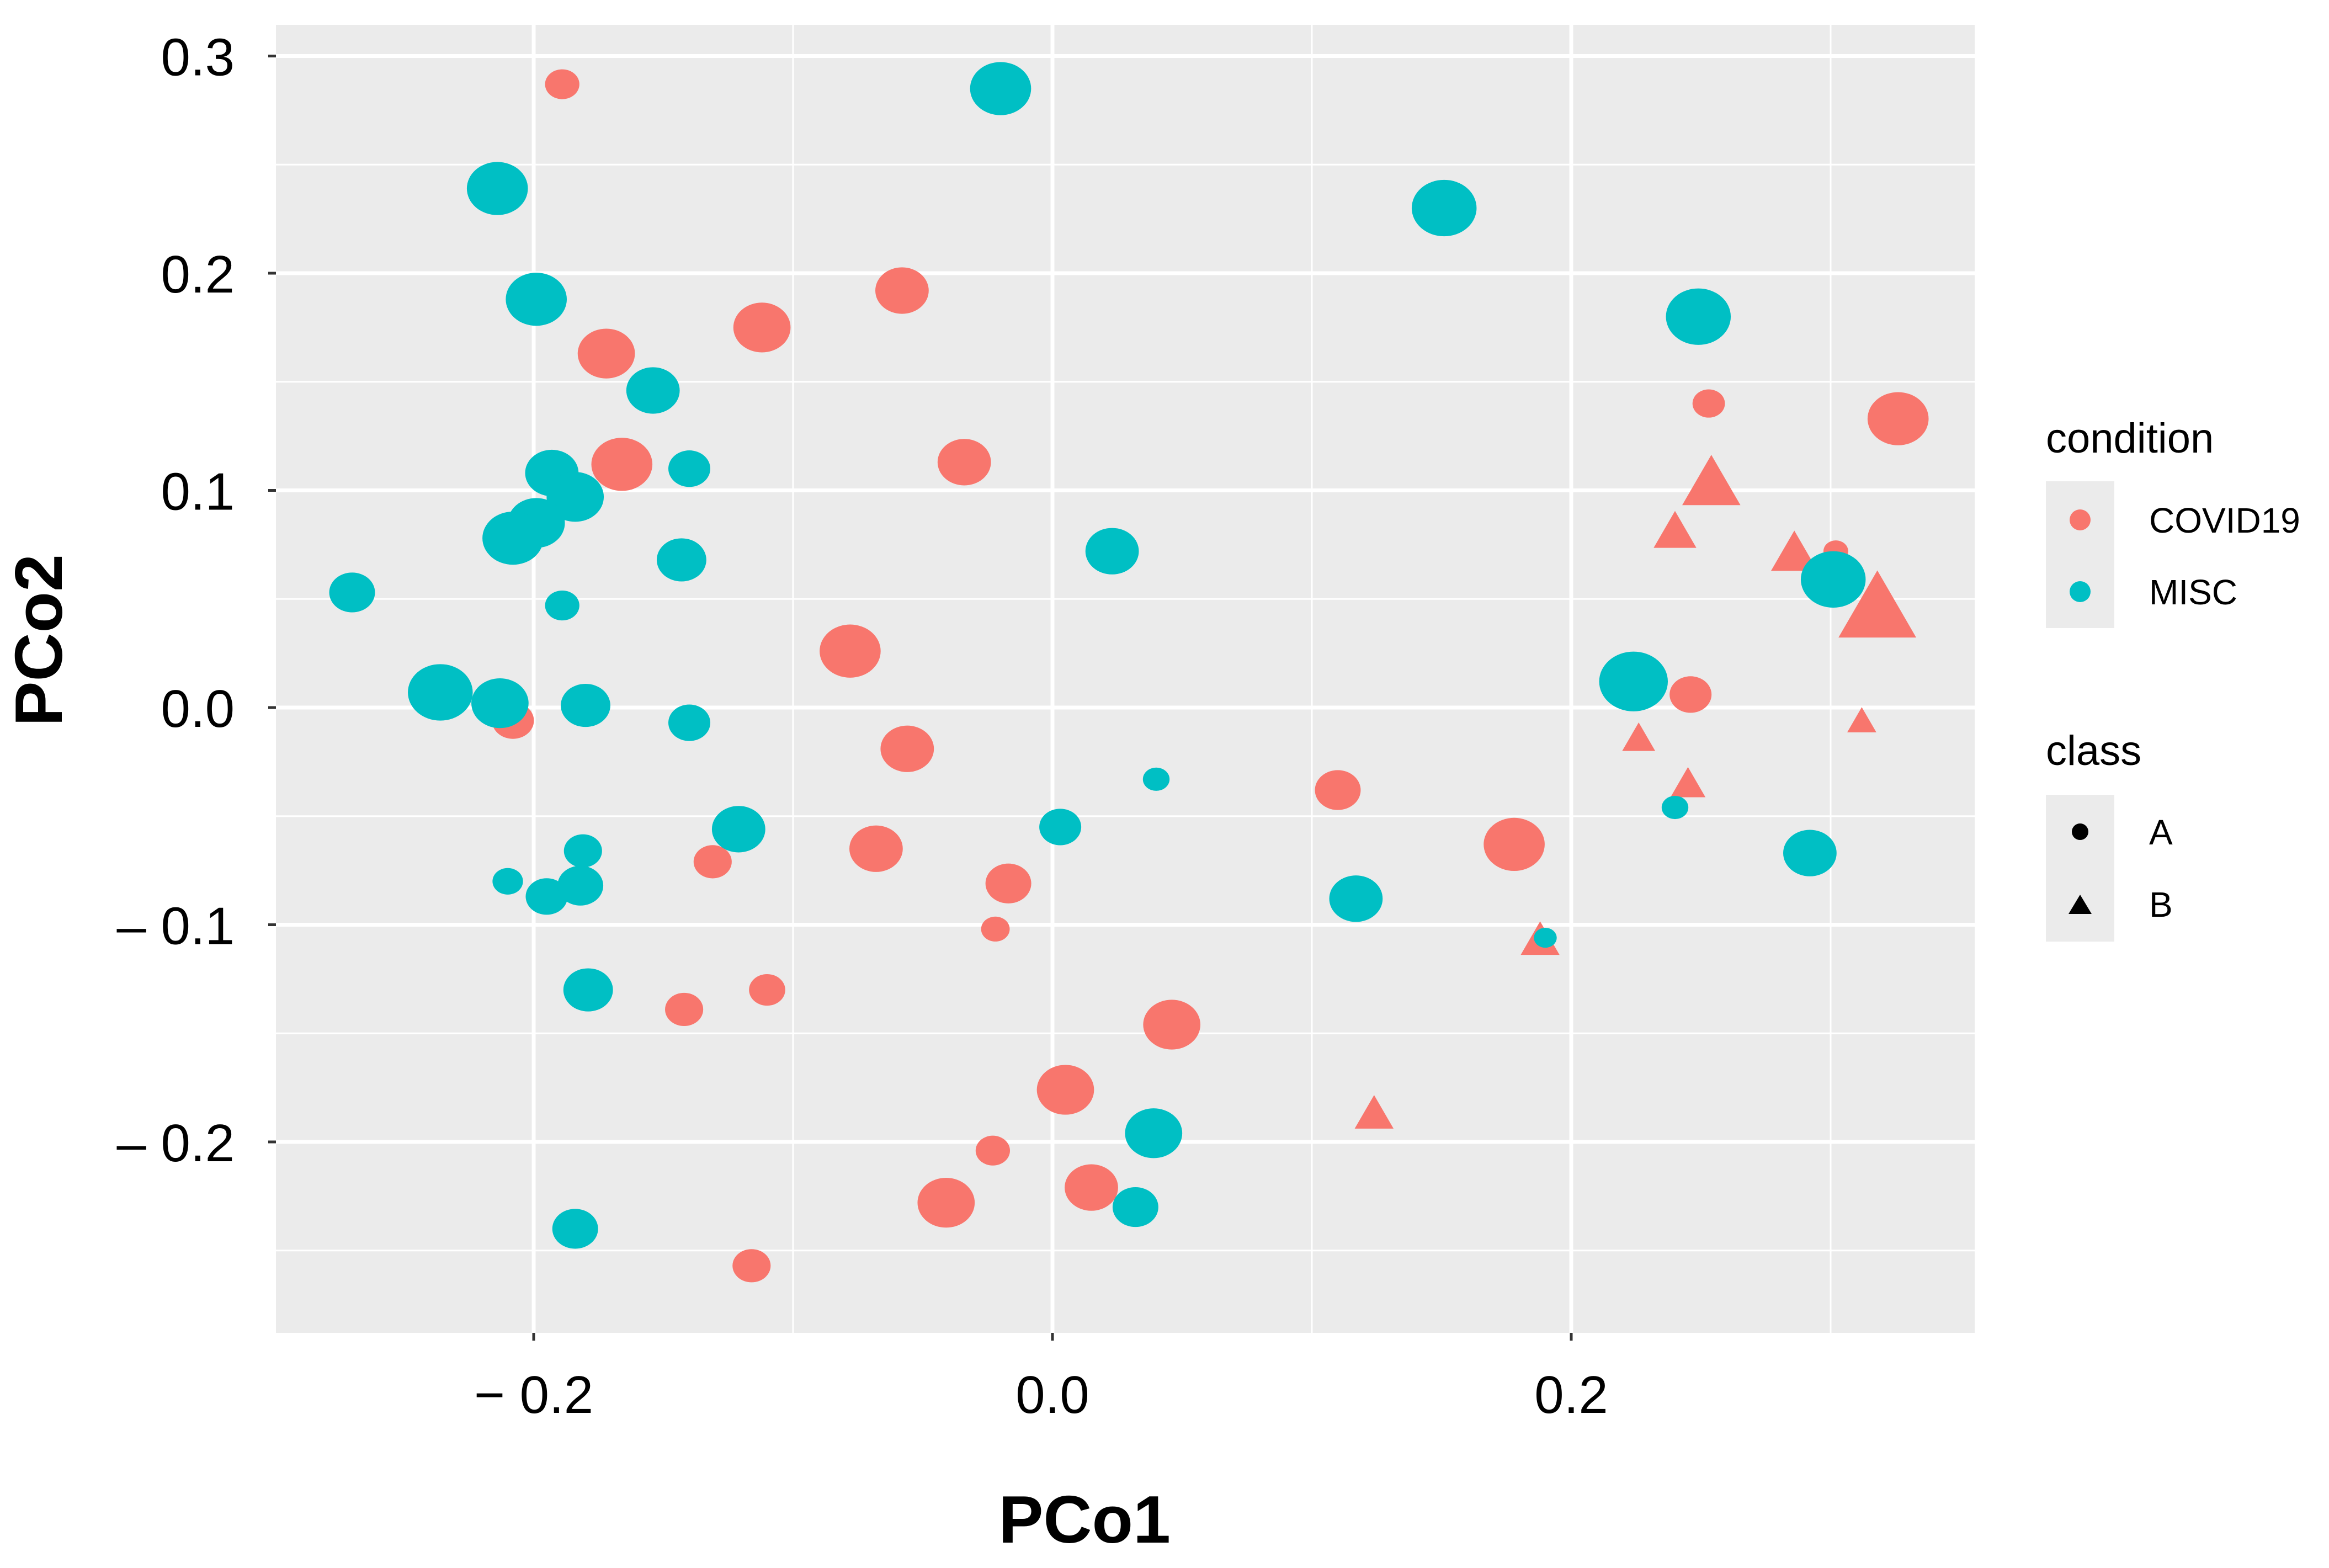 This screenshot has width=2329, height=1568. What do you see at coordinates (2080, 869) in the screenshot?
I see `legend-class-keys-bg` at bounding box center [2080, 869].